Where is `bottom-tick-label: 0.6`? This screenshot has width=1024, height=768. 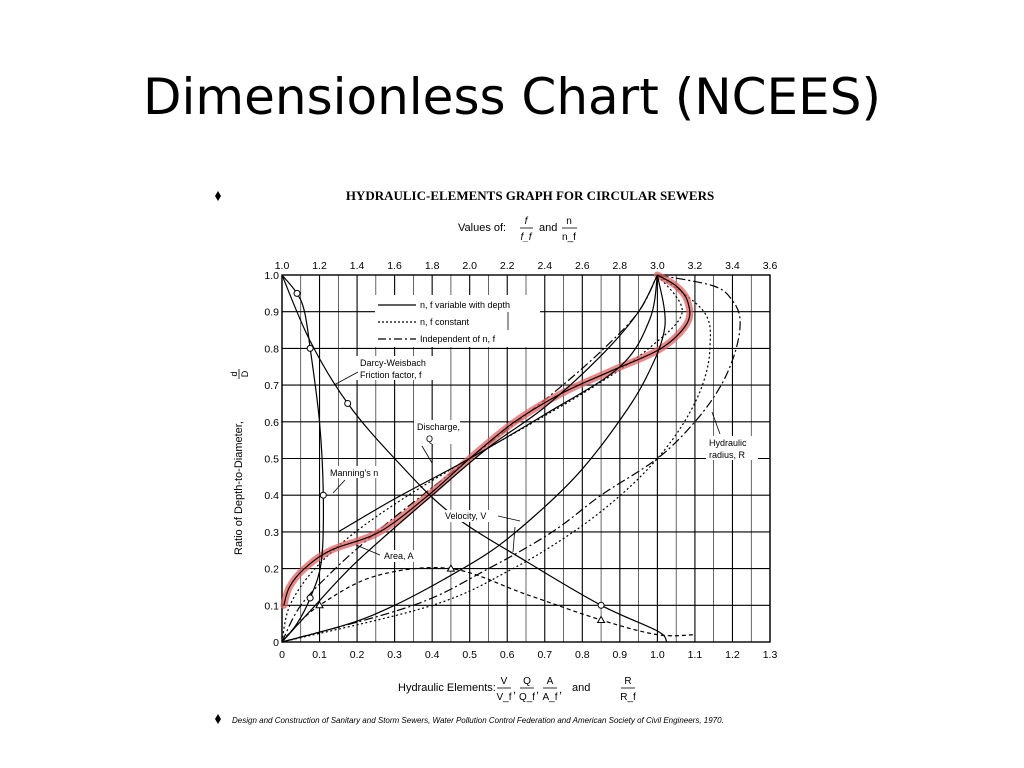 bottom-tick-label: 0.6 is located at coordinates (507, 655).